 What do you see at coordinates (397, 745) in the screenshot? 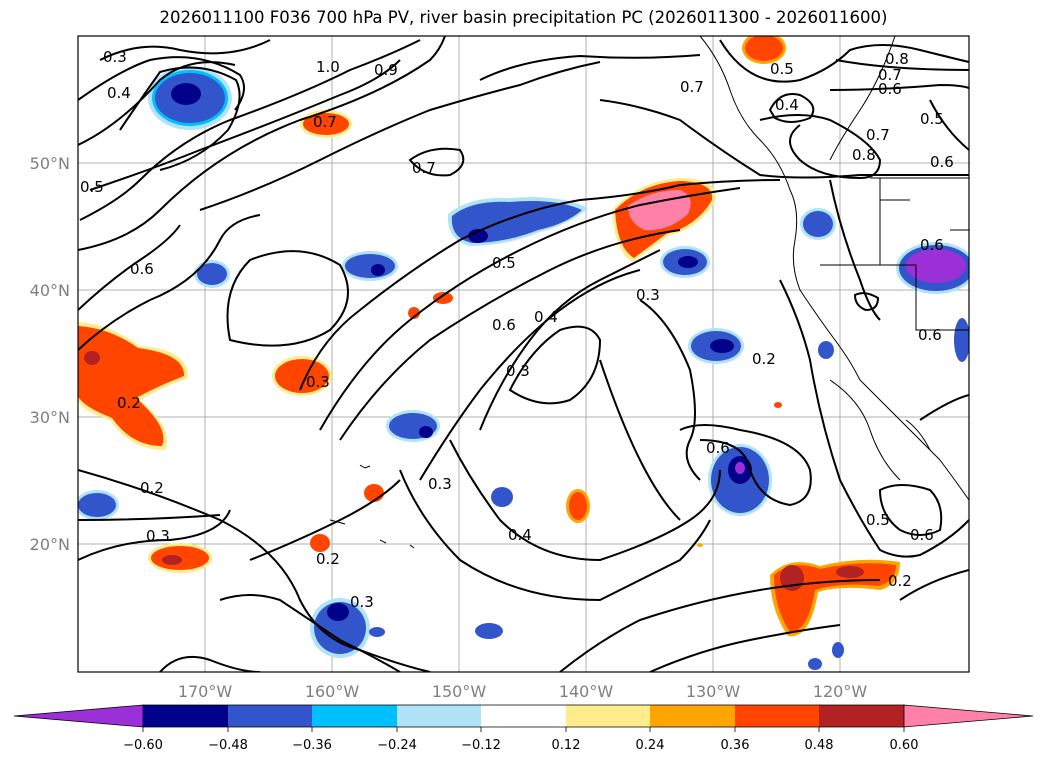
I see `colorbar-tick-label: −0.24` at bounding box center [397, 745].